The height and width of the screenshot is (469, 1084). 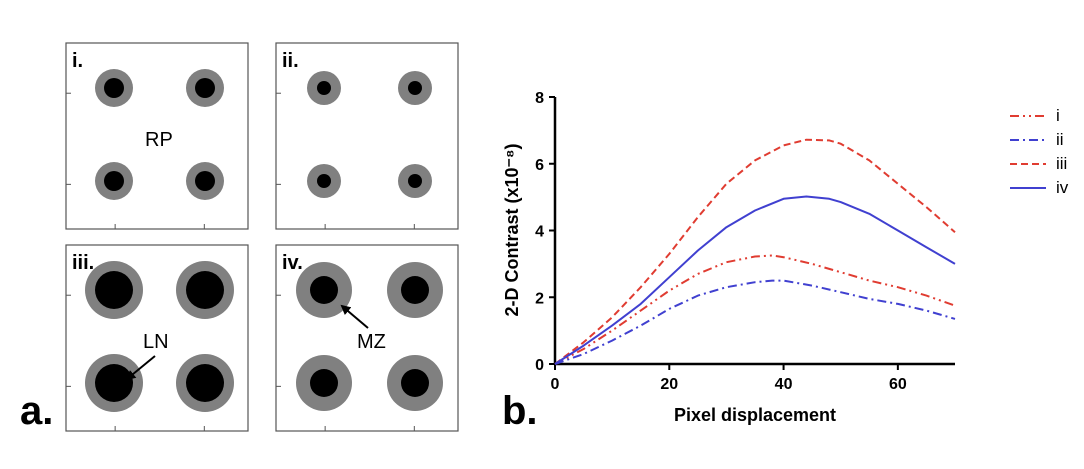 I want to click on panel-roman-label: iii., so click(x=83, y=263).